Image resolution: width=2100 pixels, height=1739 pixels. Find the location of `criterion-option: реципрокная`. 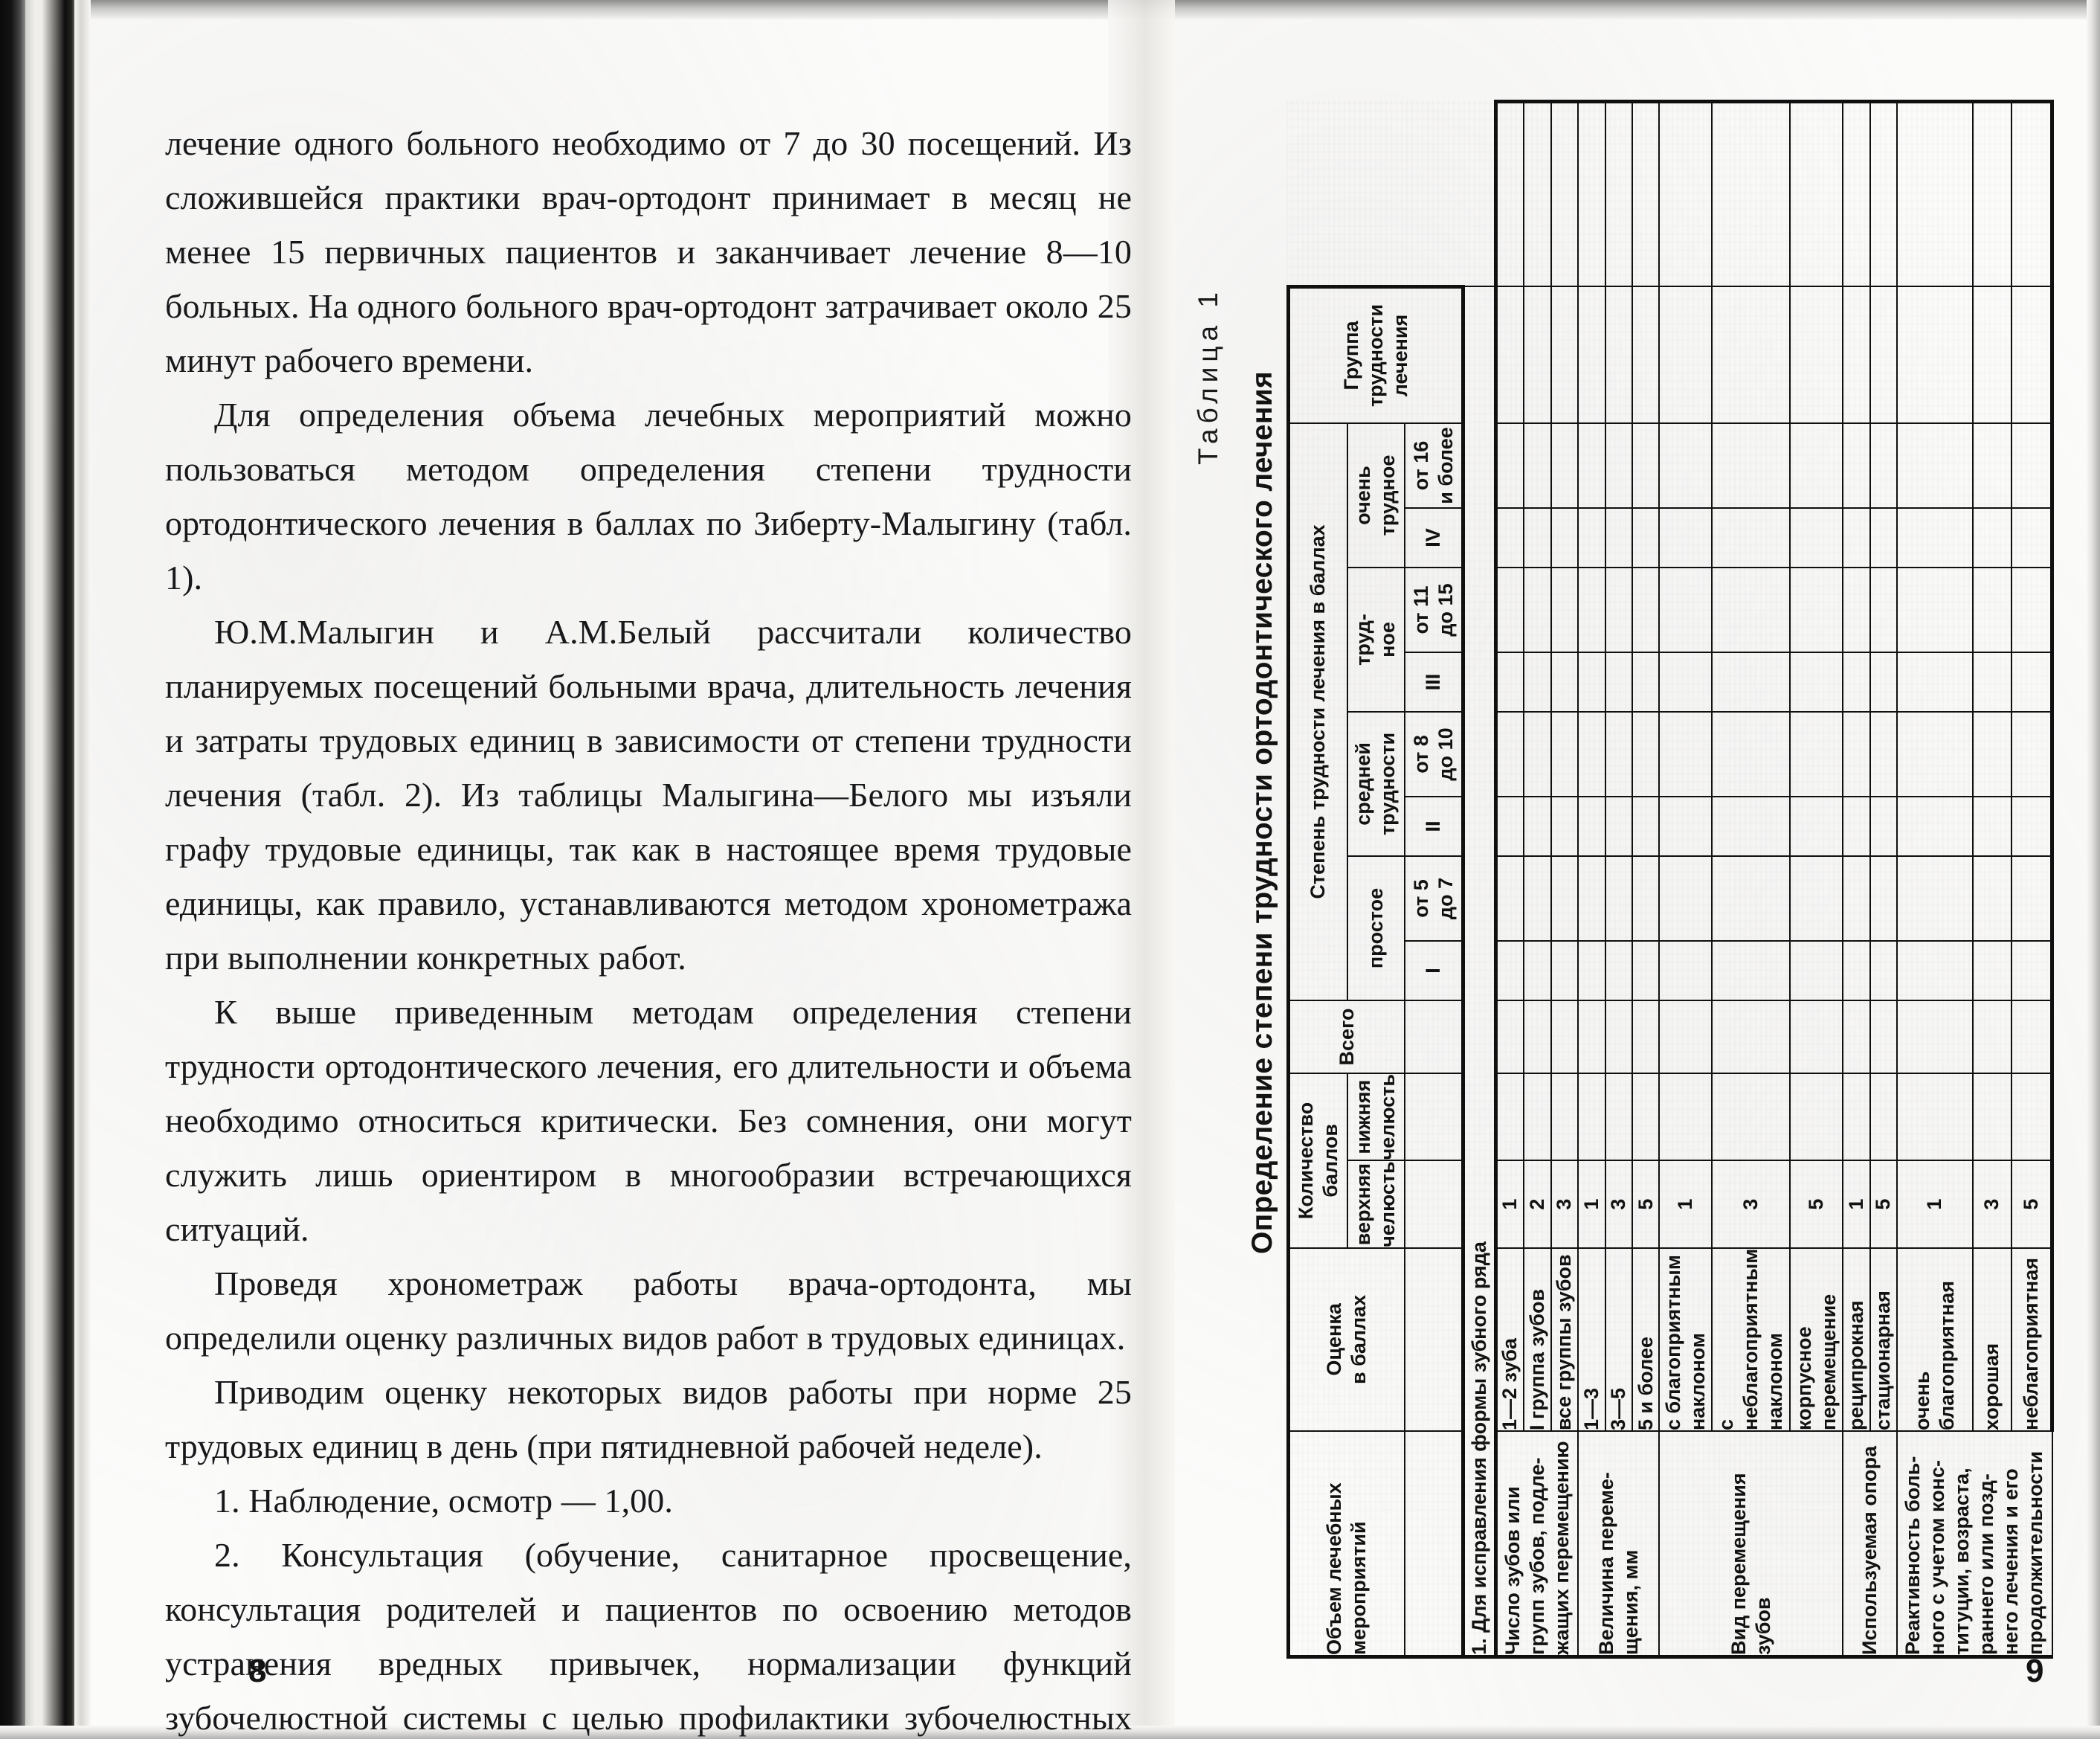

criterion-option: реципрокная is located at coordinates (1856, 1339).